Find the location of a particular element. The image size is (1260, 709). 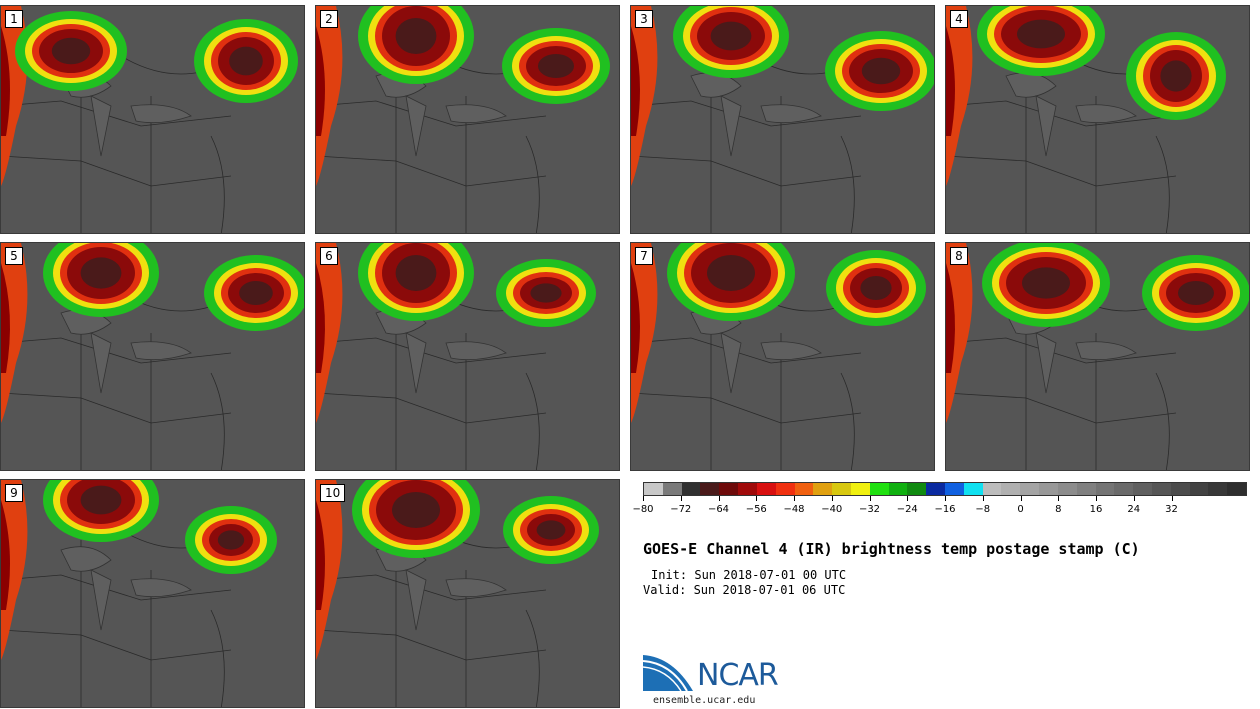

site-url: ensemble.ucar.edu is located at coordinates (704, 700).